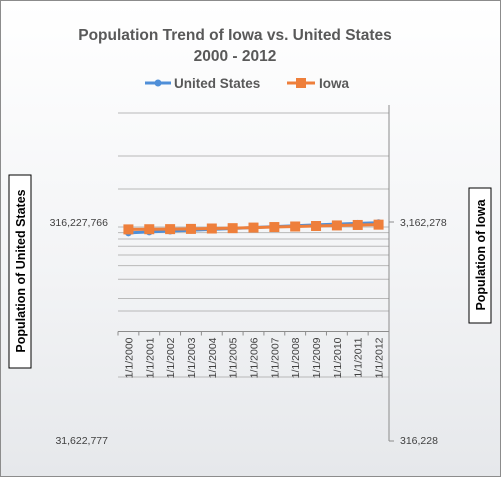 The width and height of the screenshot is (501, 481). Describe the element at coordinates (150, 357) in the screenshot. I see `x-tick-label: 1/1/2001` at that location.